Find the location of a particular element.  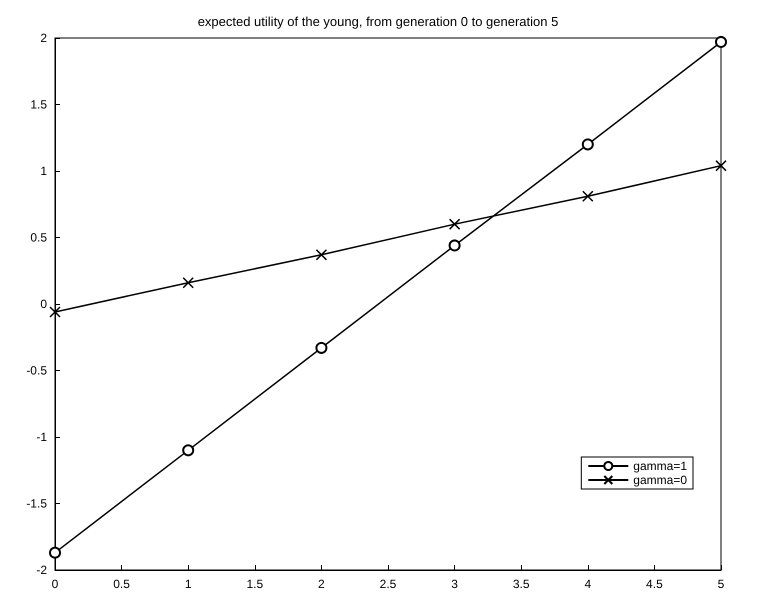

x-tick-label: 1.5 is located at coordinates (255, 584).